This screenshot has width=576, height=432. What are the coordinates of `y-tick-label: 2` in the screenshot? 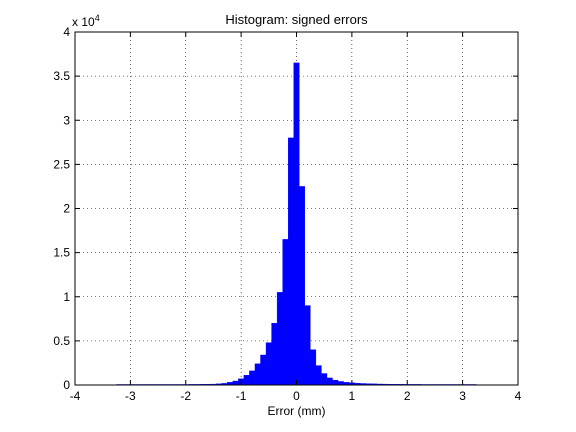 It's located at (66, 209).